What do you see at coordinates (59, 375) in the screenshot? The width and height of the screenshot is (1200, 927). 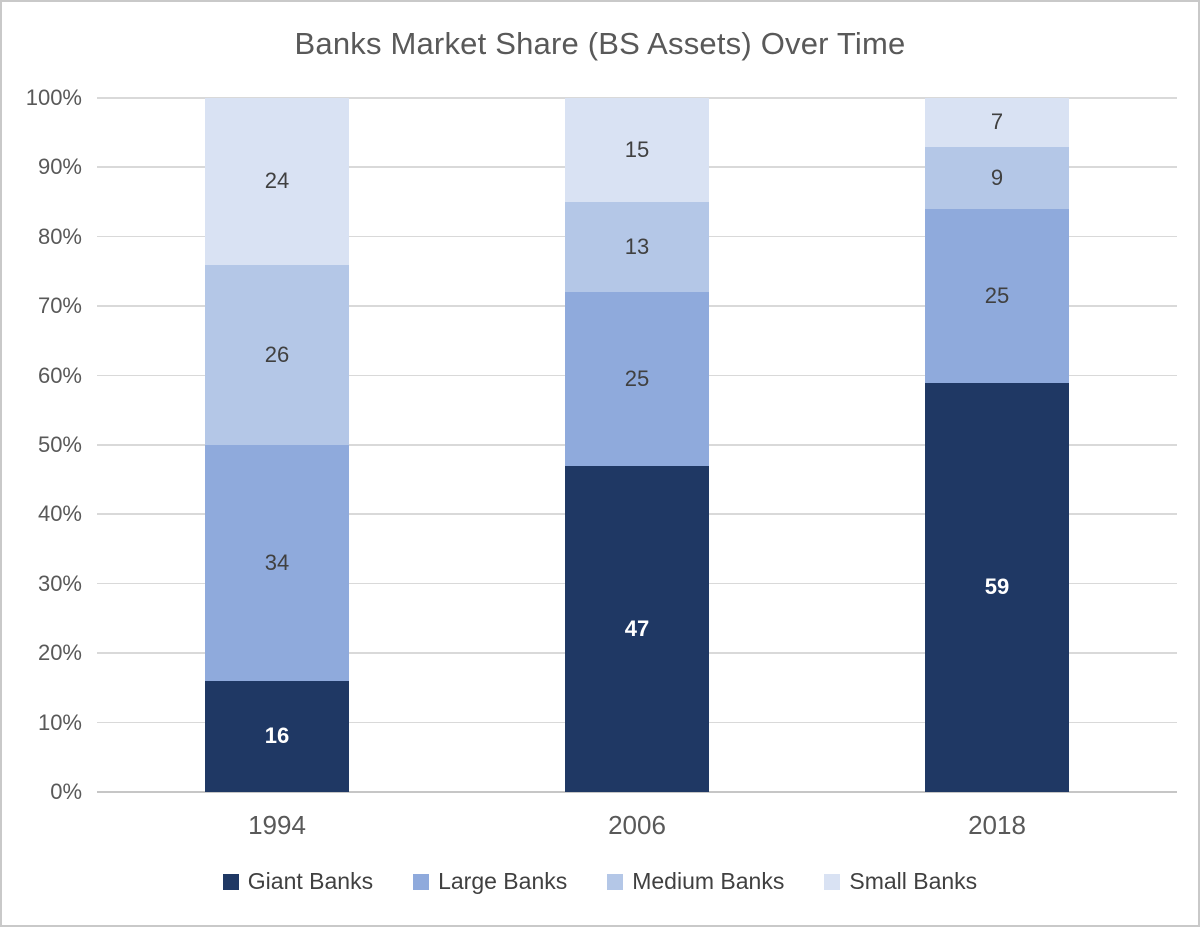 I see `y-axis-tick-label: 60%` at bounding box center [59, 375].